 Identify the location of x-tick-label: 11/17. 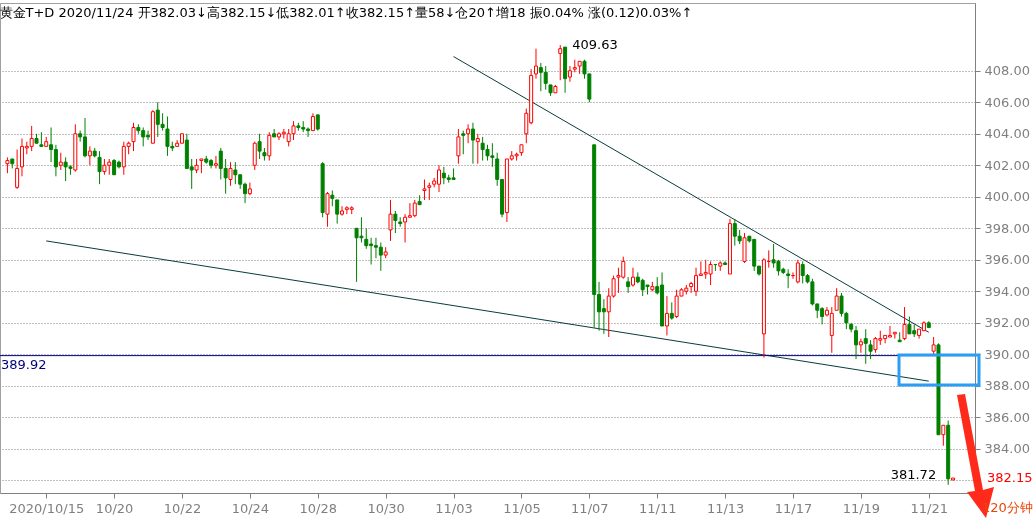
(793, 508).